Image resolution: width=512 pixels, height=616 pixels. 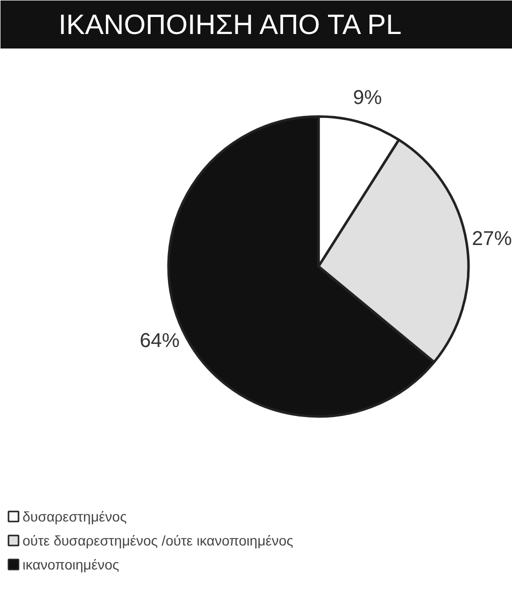 What do you see at coordinates (71, 564) in the screenshot?
I see `legend-label: ικανοποιημένος` at bounding box center [71, 564].